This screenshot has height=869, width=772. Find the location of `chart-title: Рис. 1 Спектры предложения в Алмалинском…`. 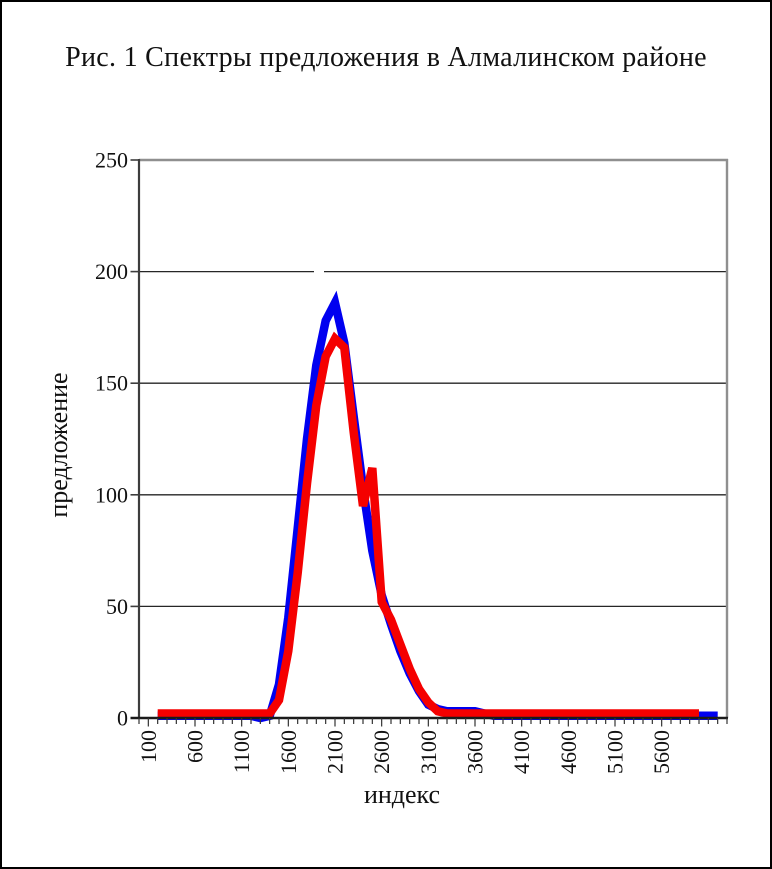

chart-title: Рис. 1 Спектры предложения в Алмалинском… is located at coordinates (386, 57).